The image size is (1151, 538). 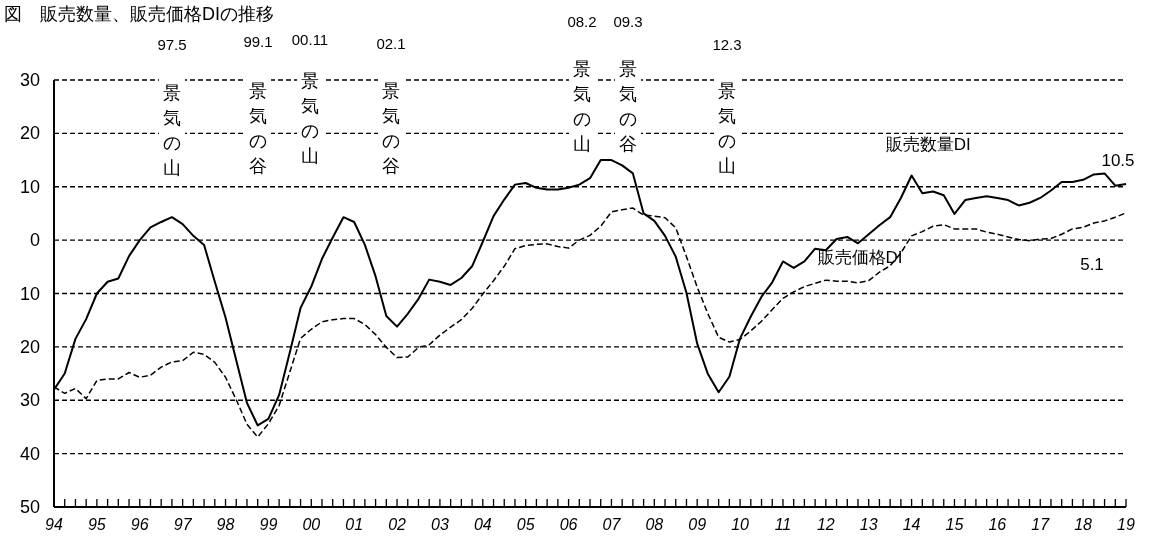 What do you see at coordinates (225, 524) in the screenshot?
I see `x-tick-label: 98` at bounding box center [225, 524].